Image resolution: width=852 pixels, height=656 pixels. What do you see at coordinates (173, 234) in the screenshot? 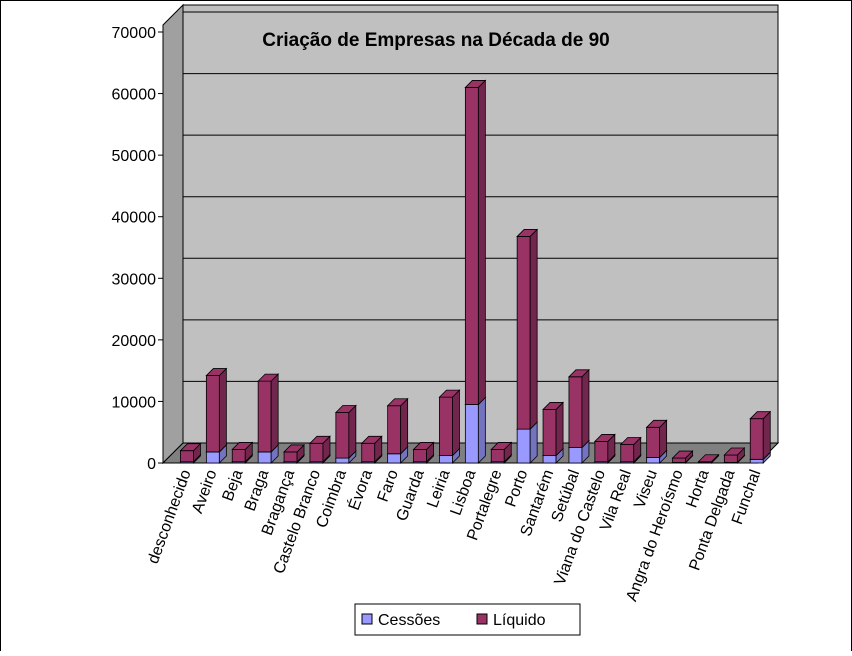
I see `side-wall` at bounding box center [173, 234].